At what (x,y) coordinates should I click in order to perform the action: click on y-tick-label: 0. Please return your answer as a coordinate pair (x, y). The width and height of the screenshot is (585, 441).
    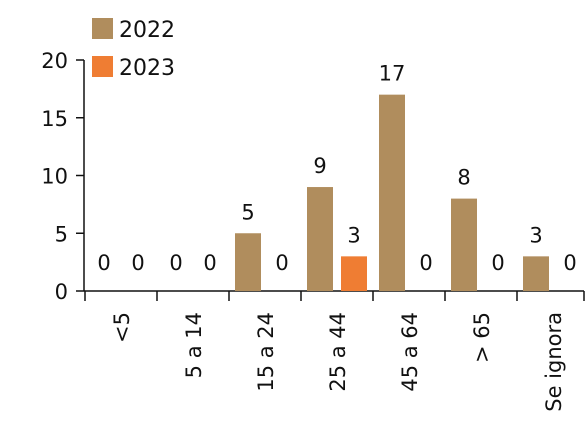
    Looking at the image, I should click on (61, 292).